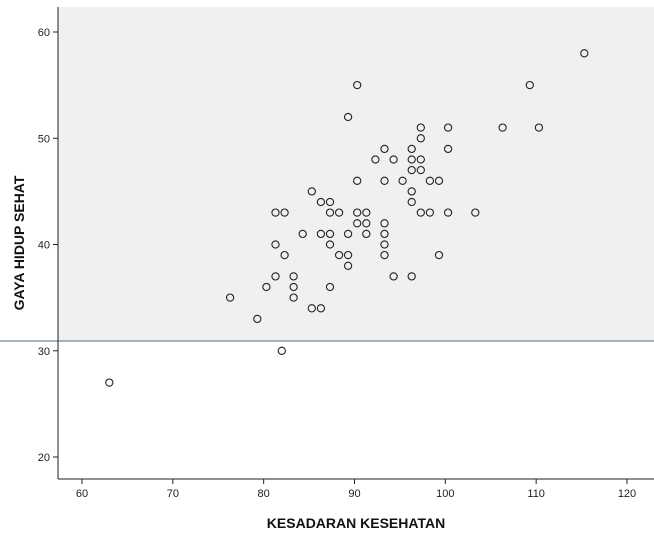 The width and height of the screenshot is (654, 539). I want to click on x-tick-label: 120, so click(627, 494).